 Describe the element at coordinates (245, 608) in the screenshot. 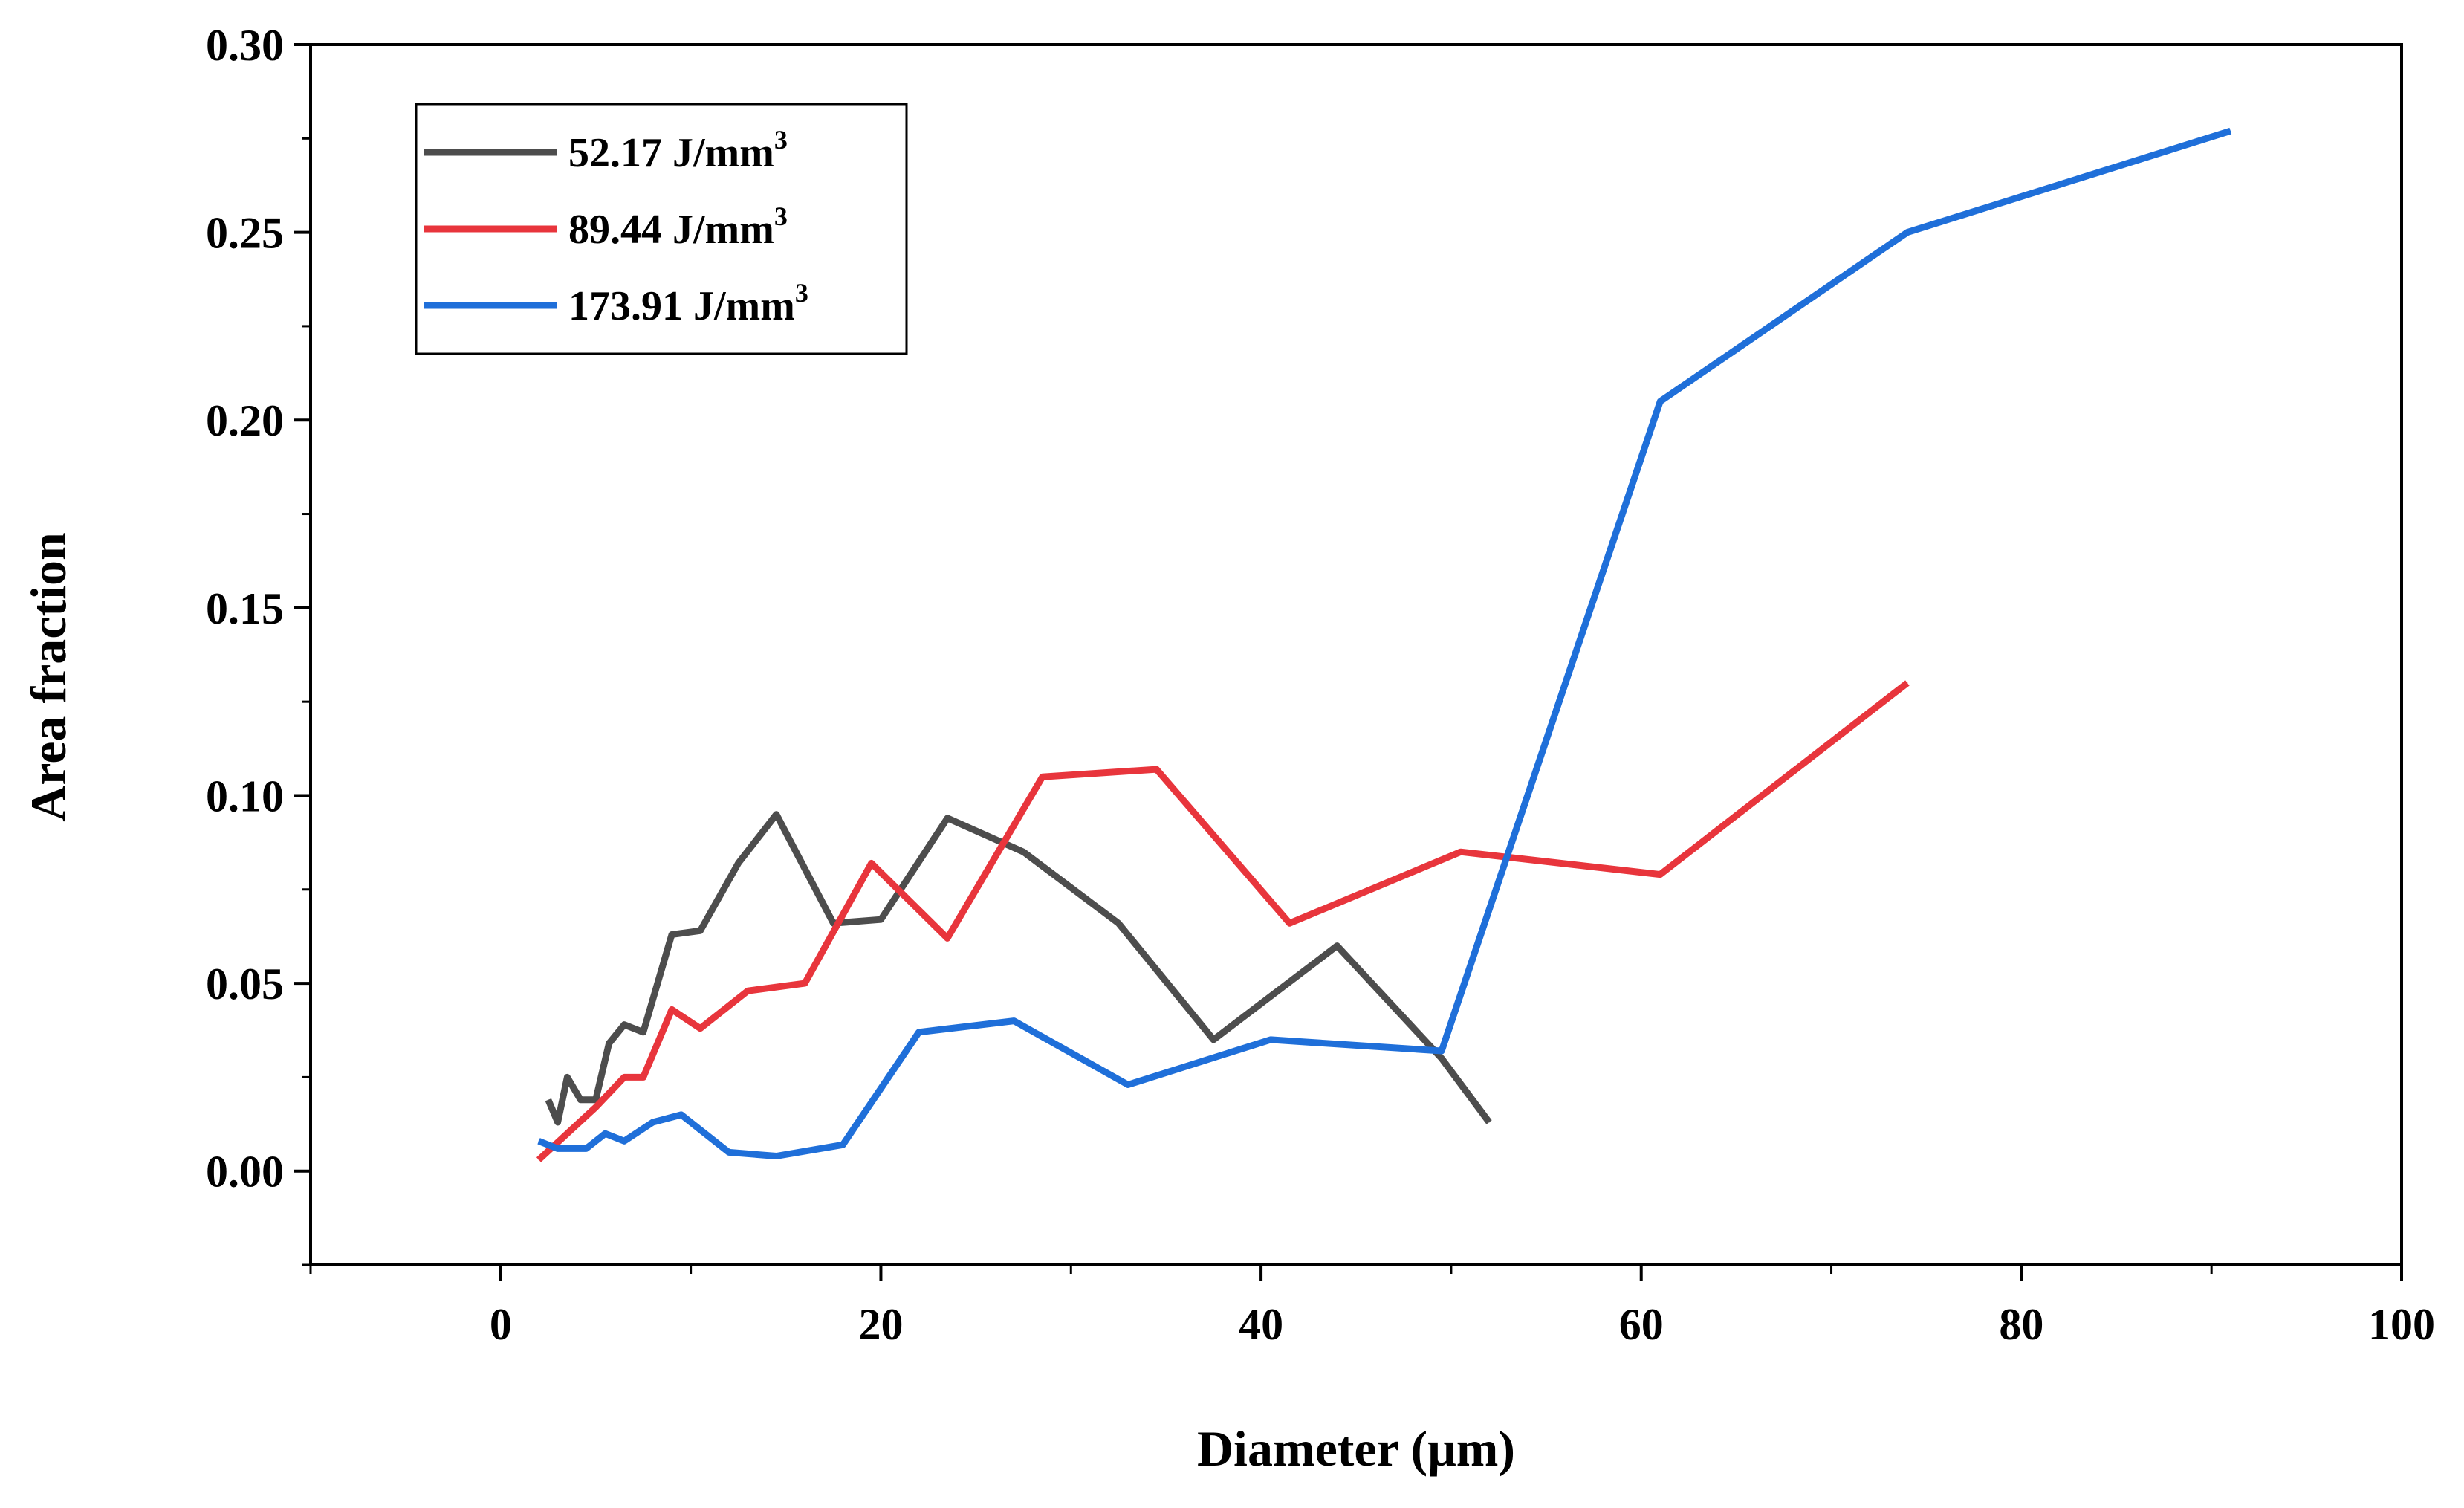

I see `y-tick-label: 0.15` at that location.